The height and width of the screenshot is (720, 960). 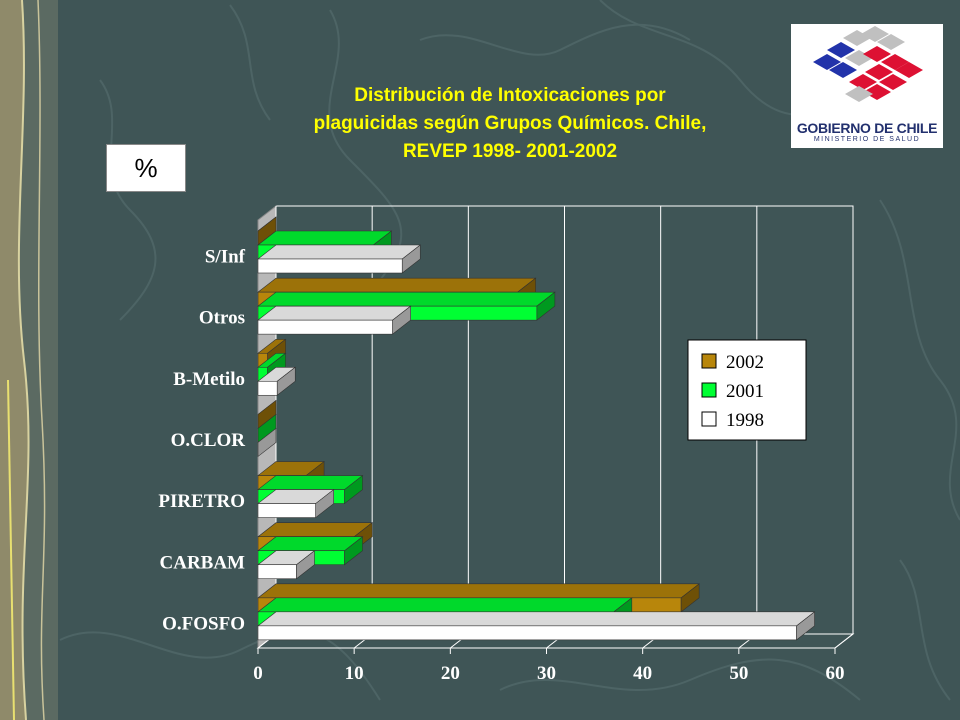 What do you see at coordinates (835, 673) in the screenshot?
I see `x-tick-label: 60` at bounding box center [835, 673].